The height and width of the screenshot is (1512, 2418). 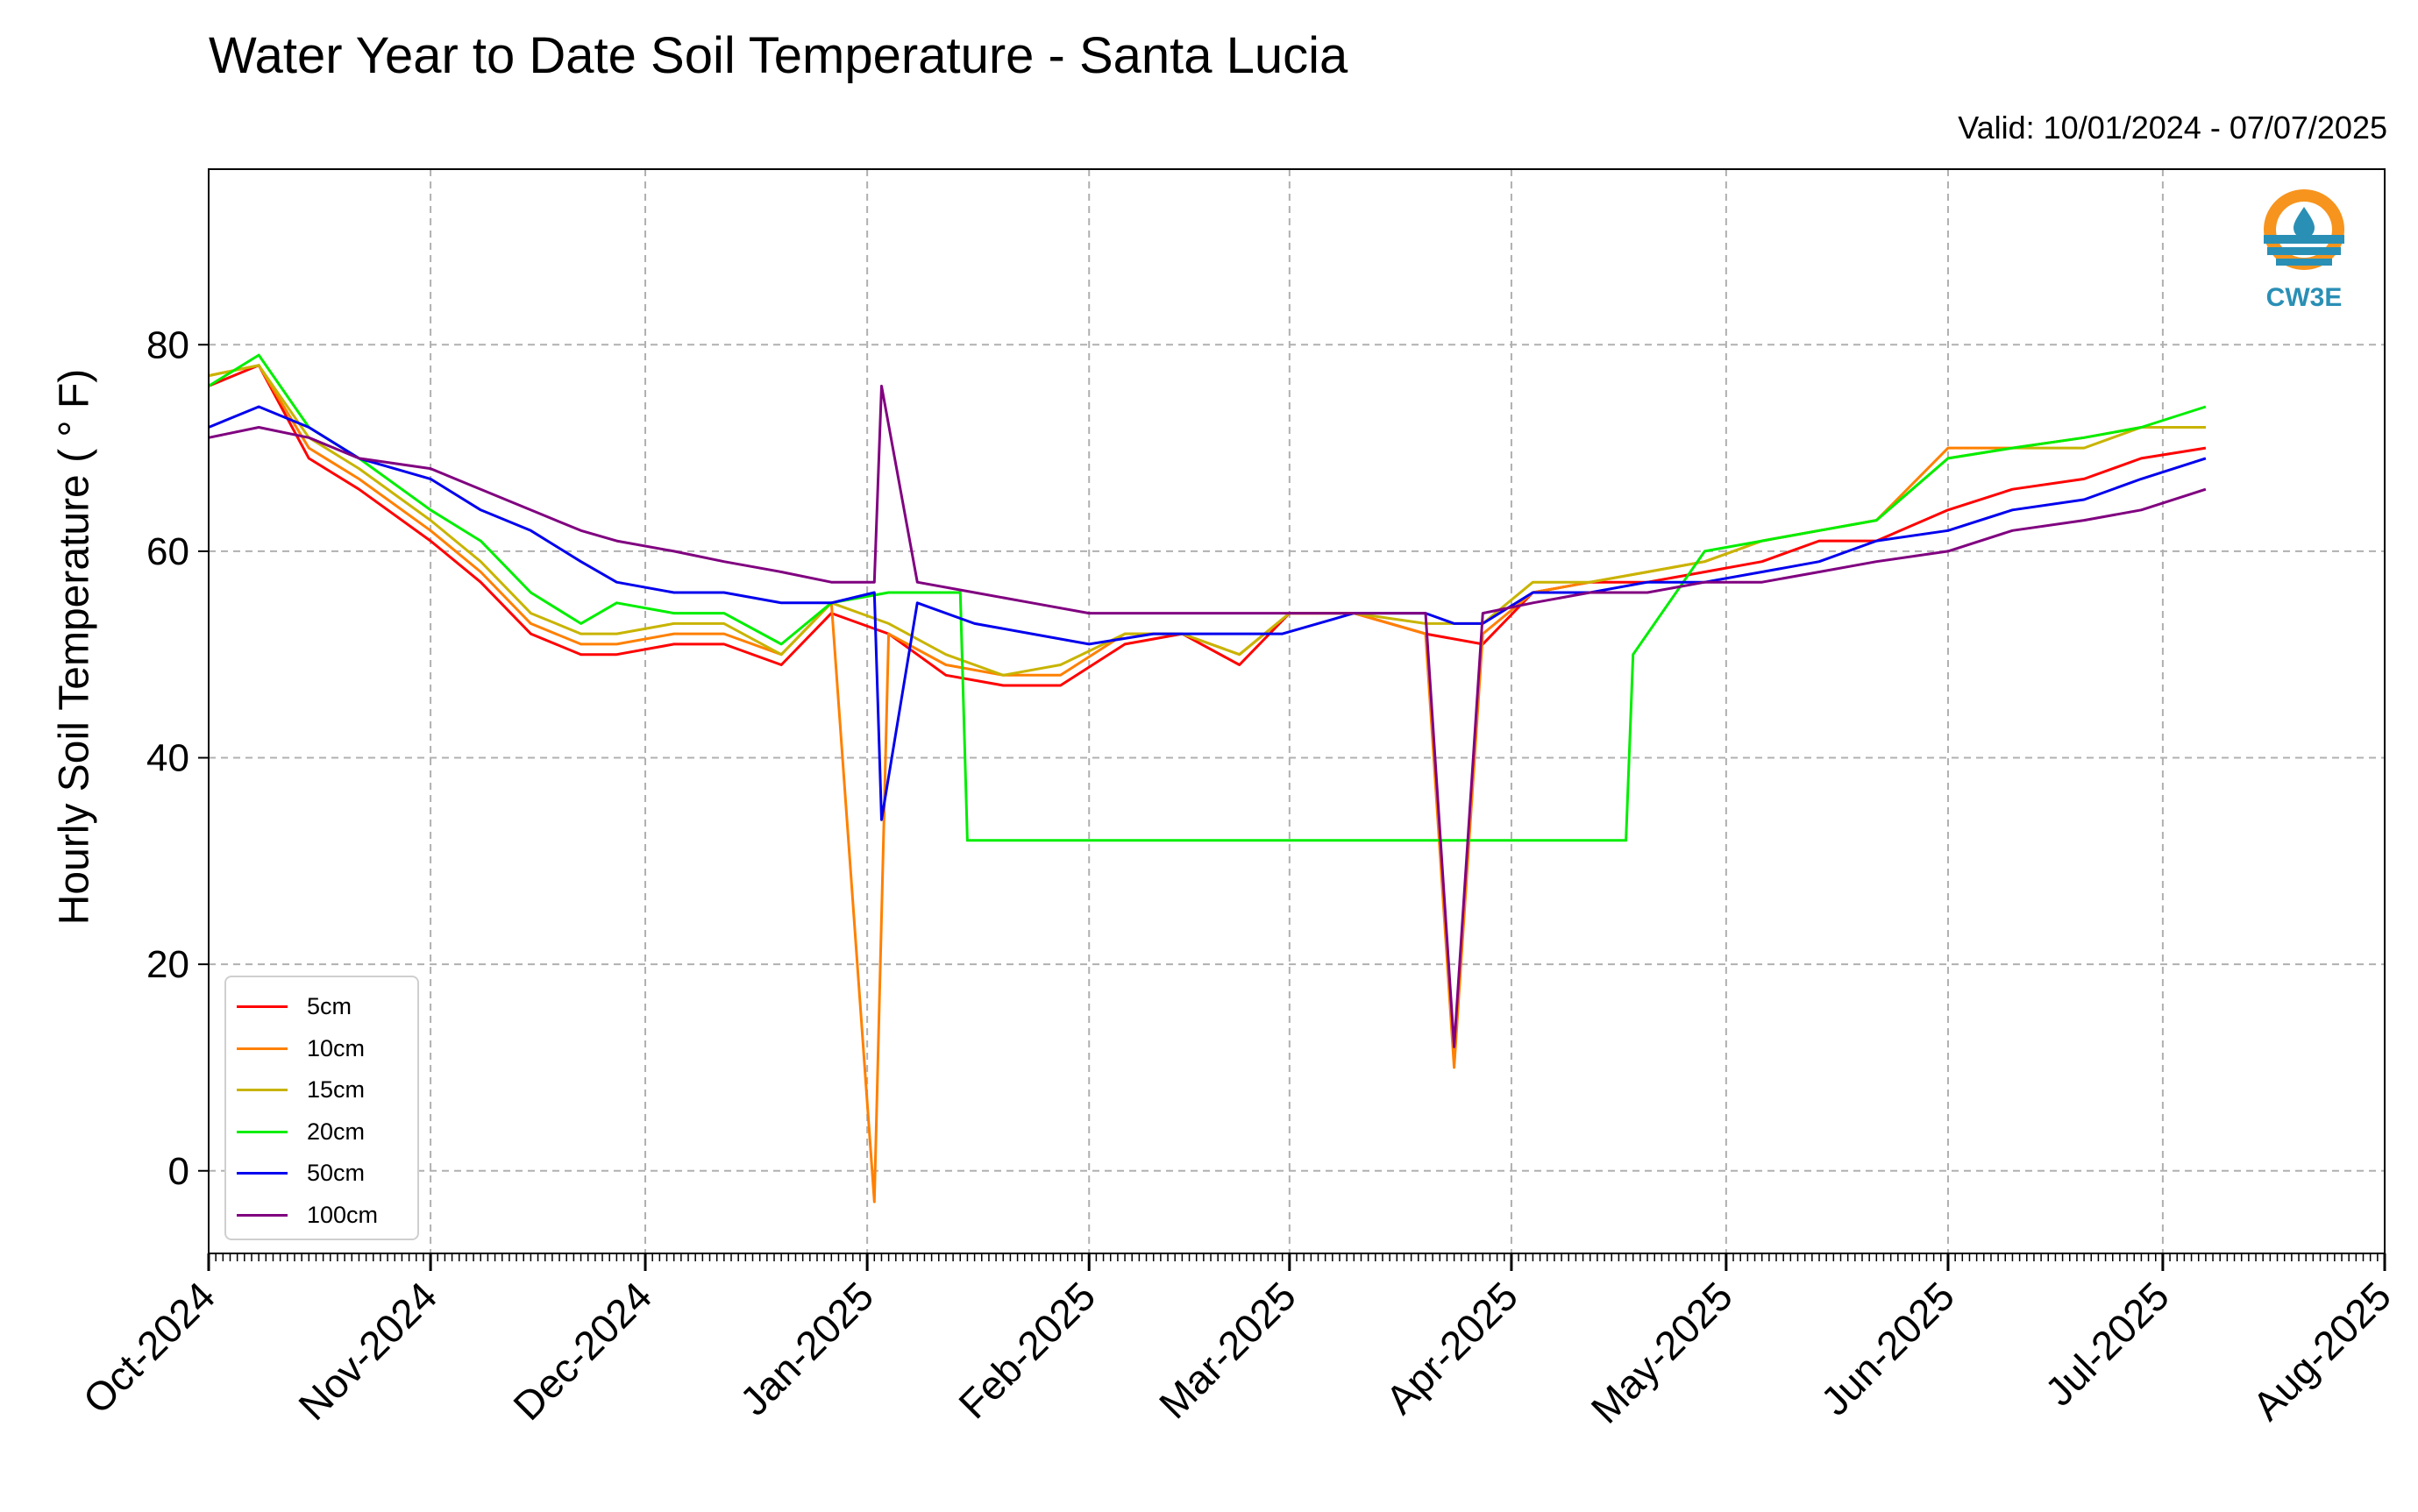 I want to click on x-tick-label: Nov-2024, so click(x=367, y=1351).